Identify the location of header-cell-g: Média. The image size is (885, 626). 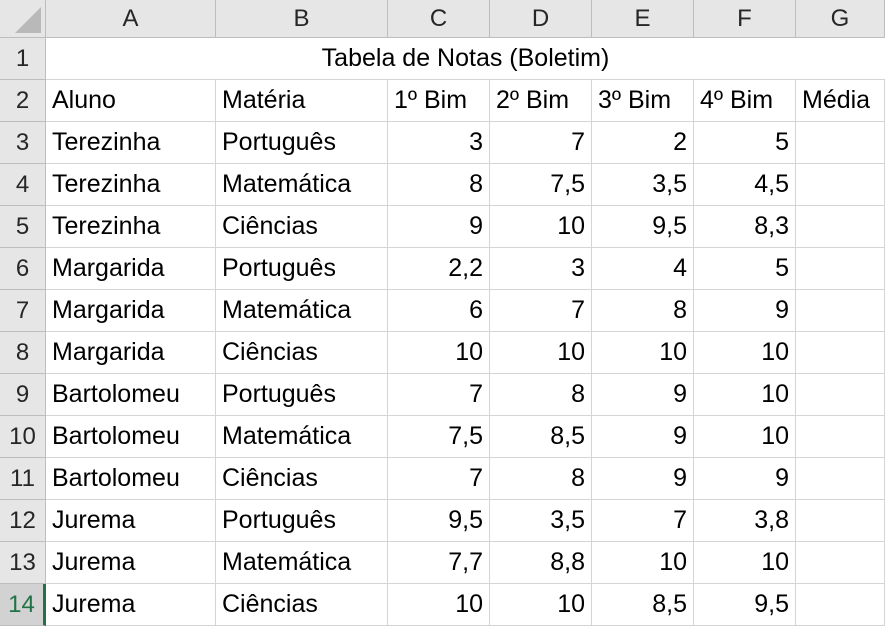
(840, 101).